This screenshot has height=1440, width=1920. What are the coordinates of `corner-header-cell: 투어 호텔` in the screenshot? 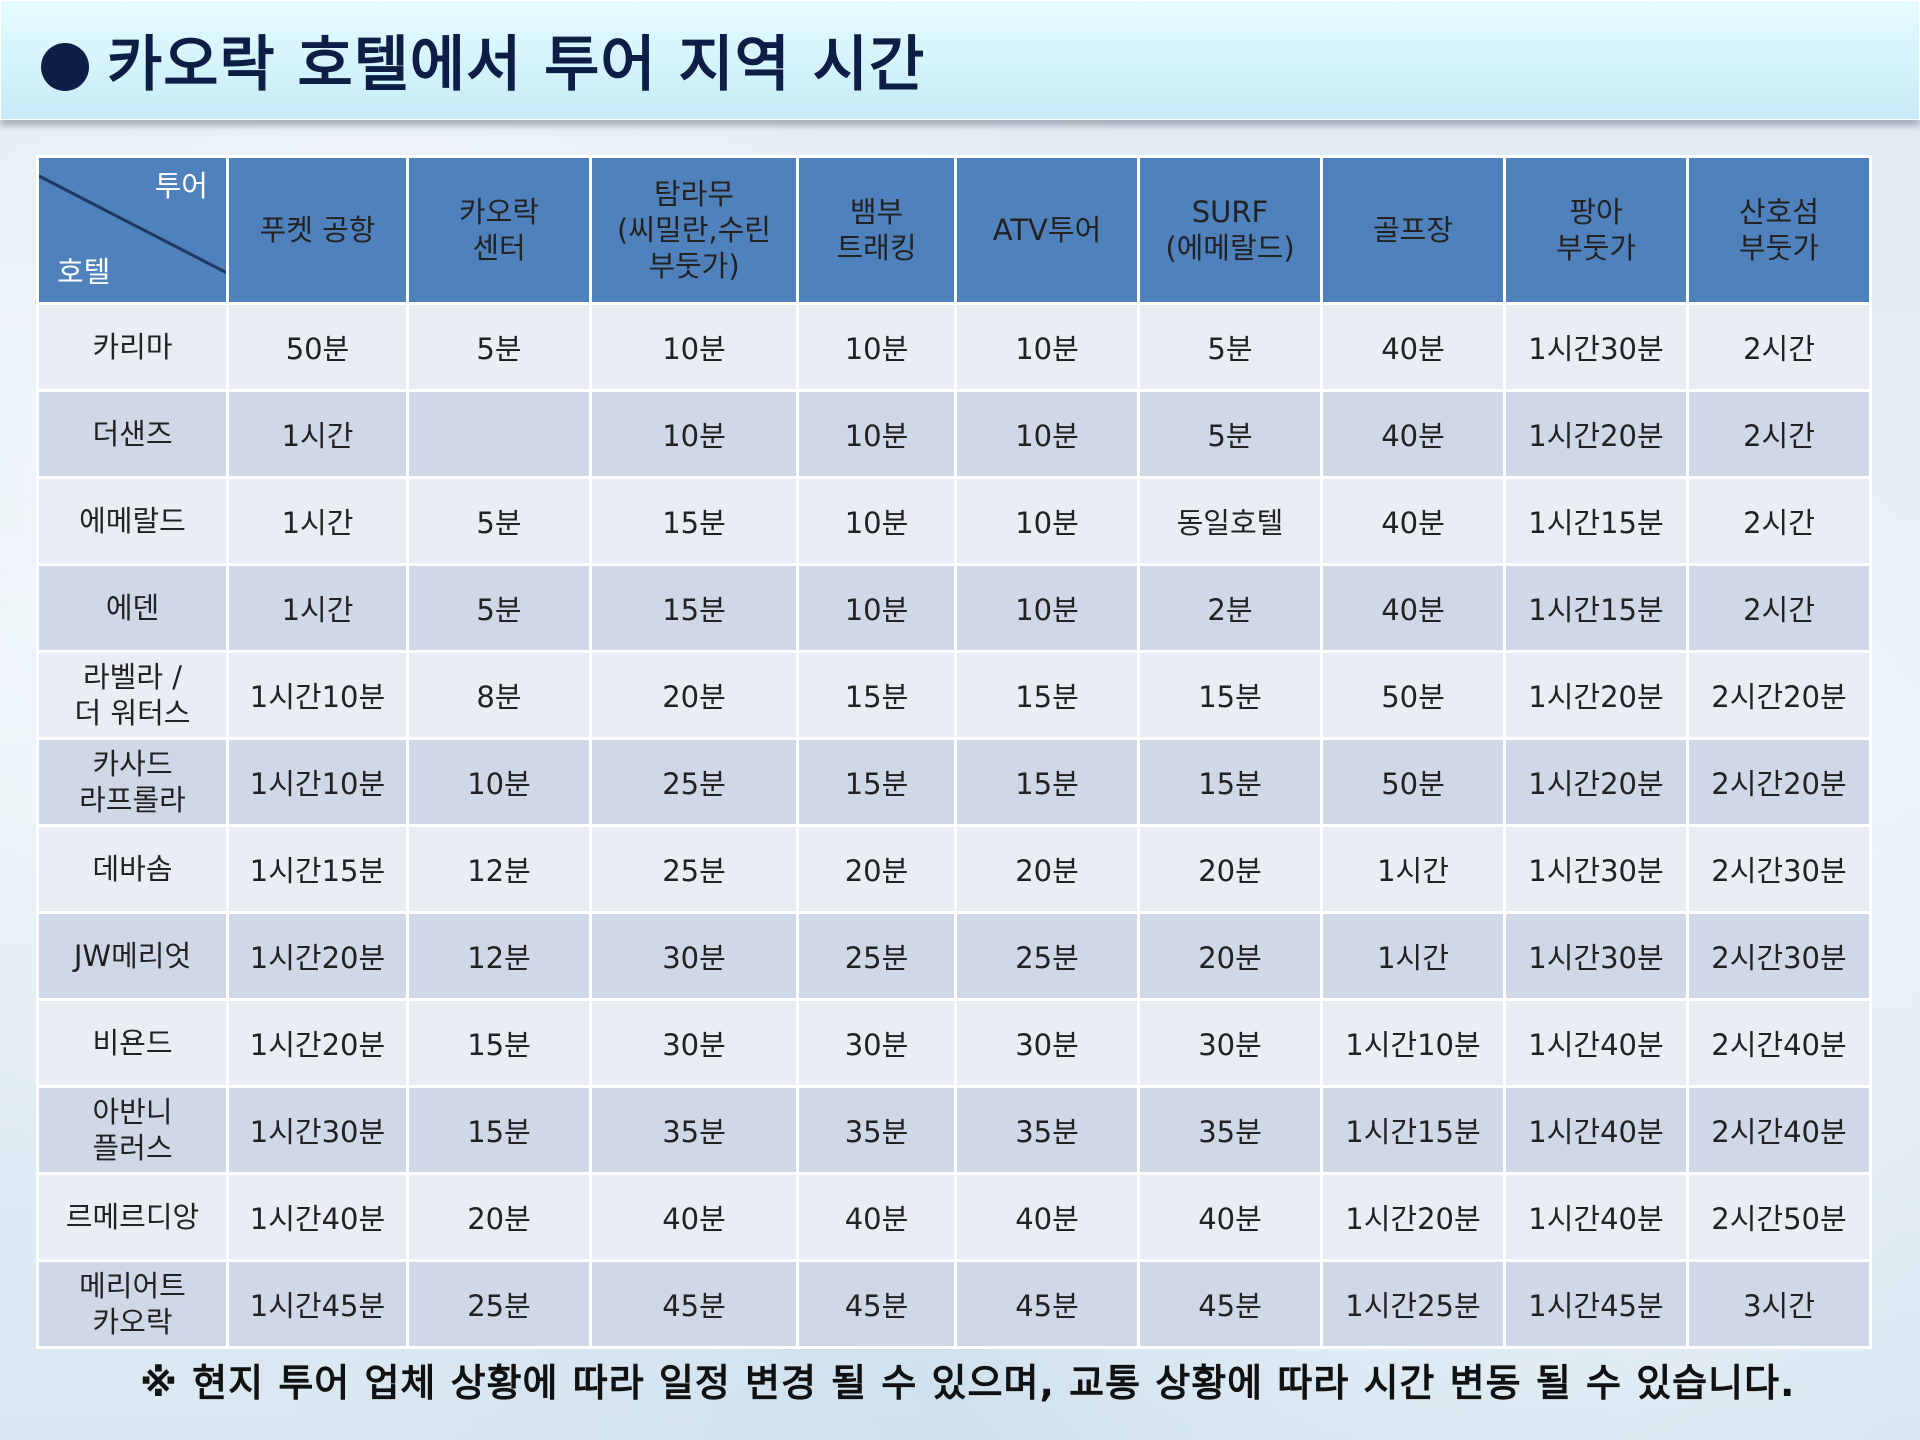 It's located at (132, 230).